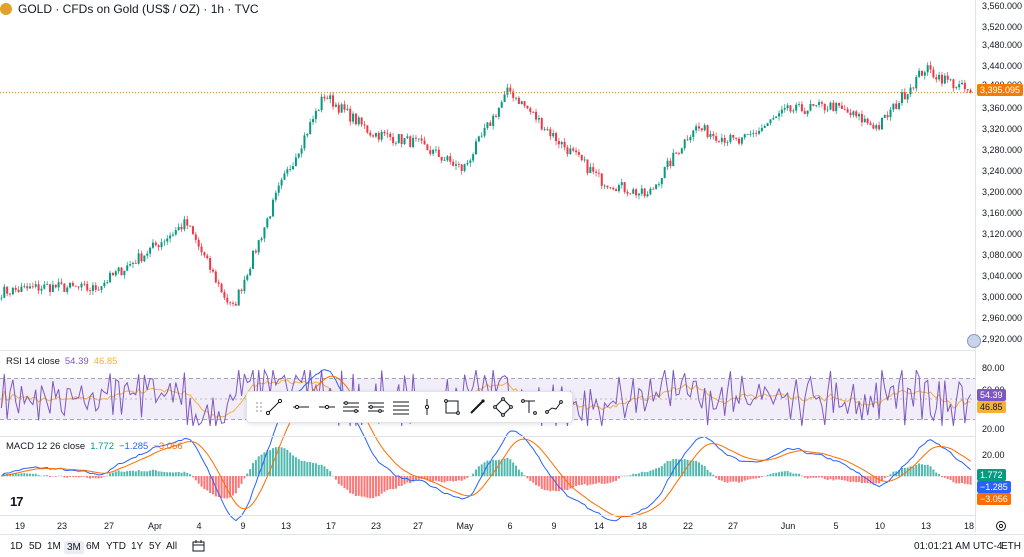  I want to click on brush-icon, so click(477, 407).